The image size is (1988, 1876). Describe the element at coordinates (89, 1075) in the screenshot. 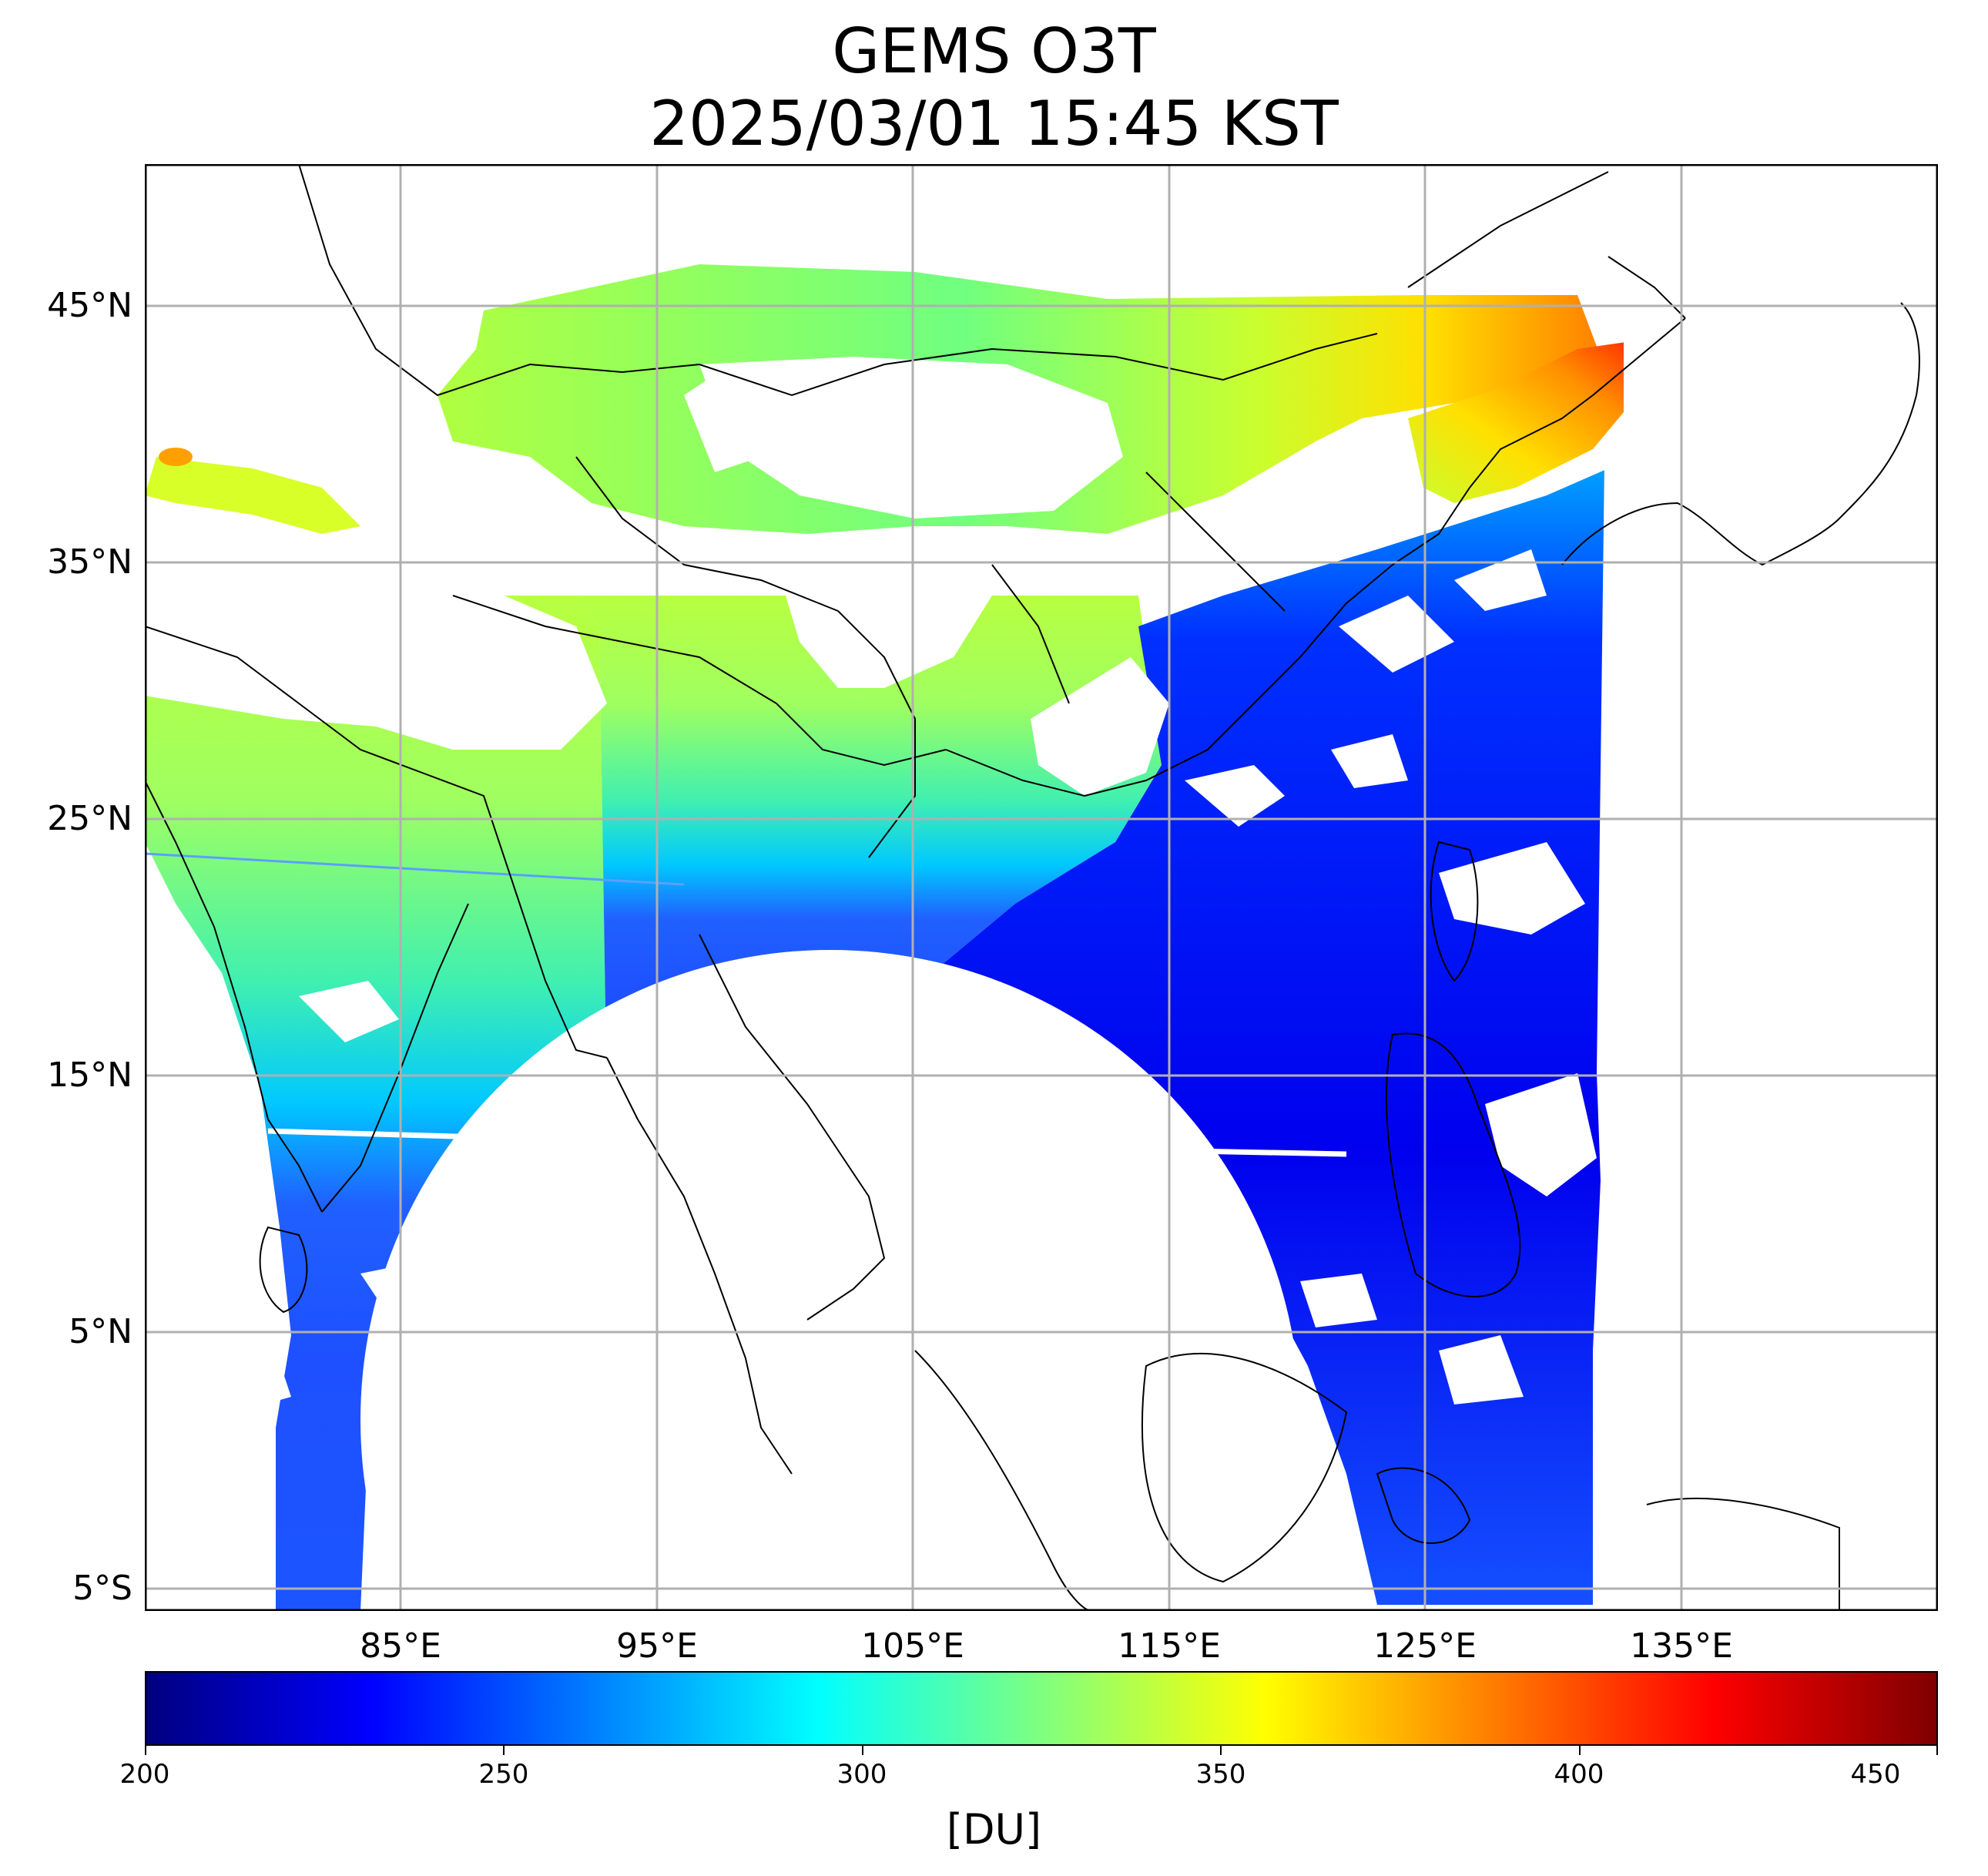

I see `lat-label-15n: 15°N` at that location.